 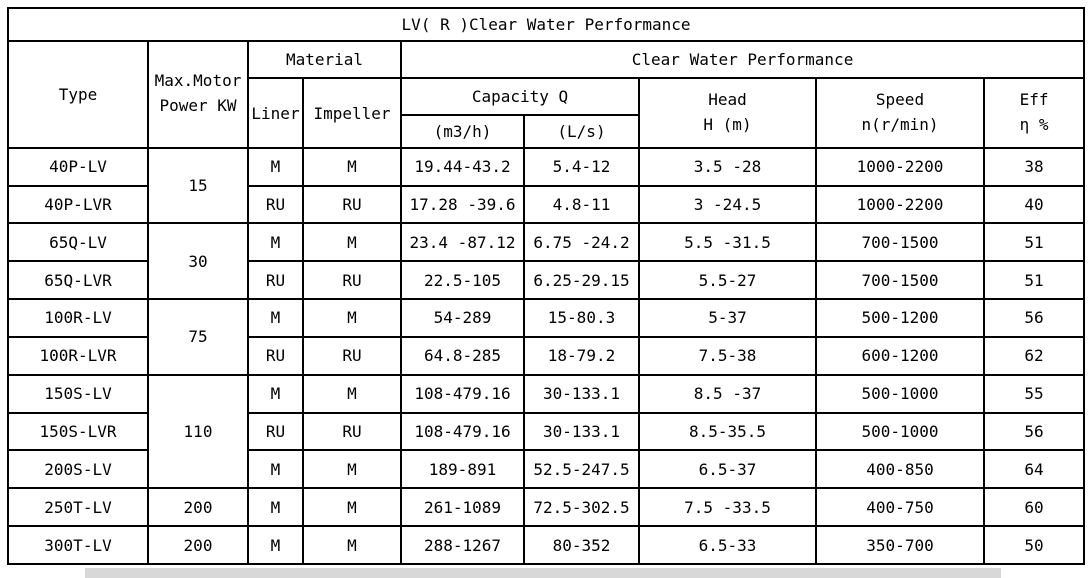 I want to click on header-row-3: (m3/h) (L/s), so click(x=546, y=131).